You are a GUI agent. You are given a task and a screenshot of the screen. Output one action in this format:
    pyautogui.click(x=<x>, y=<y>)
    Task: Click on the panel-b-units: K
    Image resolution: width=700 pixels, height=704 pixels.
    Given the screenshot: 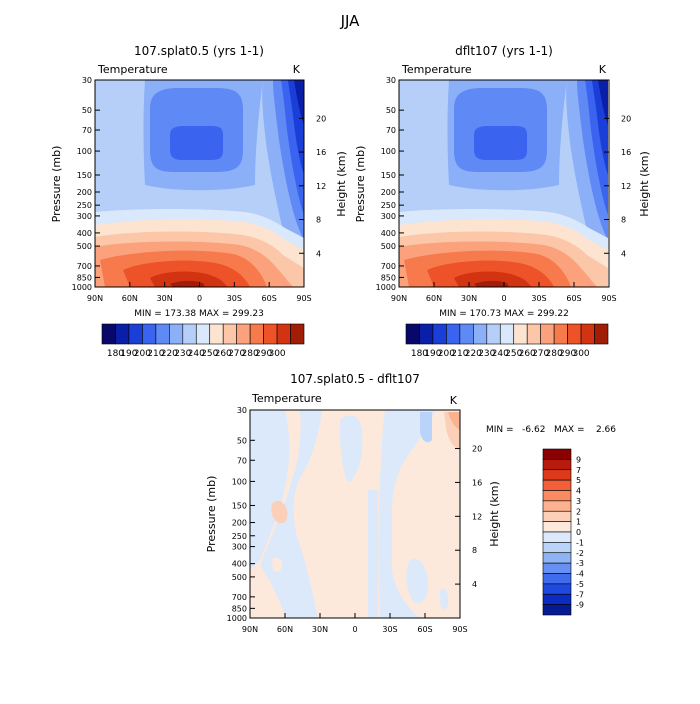 What is the action you would take?
    pyautogui.click(x=603, y=69)
    